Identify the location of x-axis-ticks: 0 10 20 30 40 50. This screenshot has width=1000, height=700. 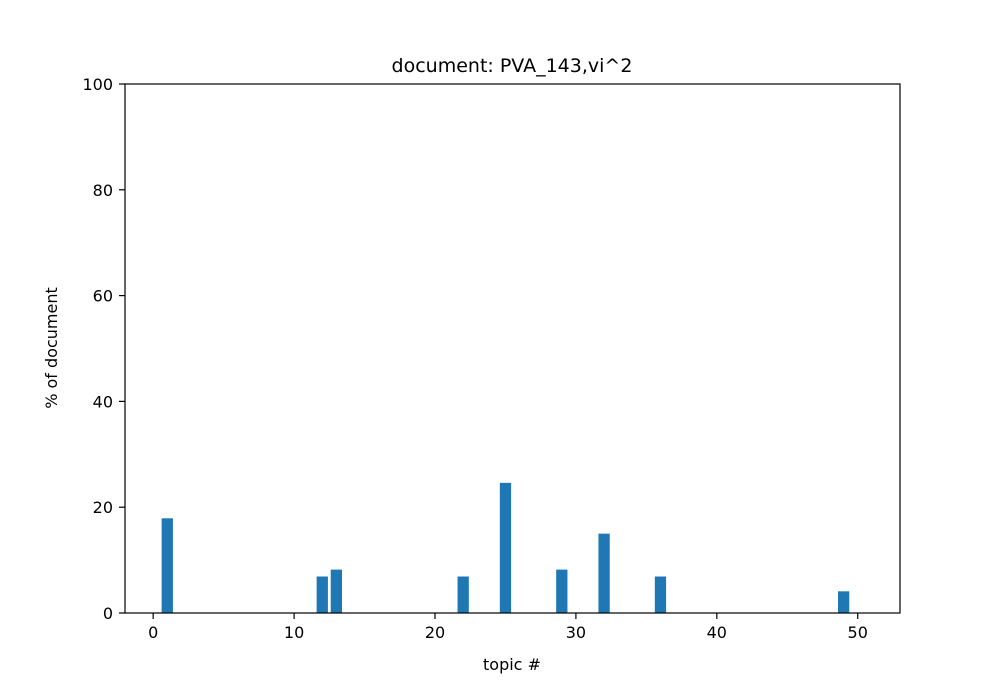
(508, 627).